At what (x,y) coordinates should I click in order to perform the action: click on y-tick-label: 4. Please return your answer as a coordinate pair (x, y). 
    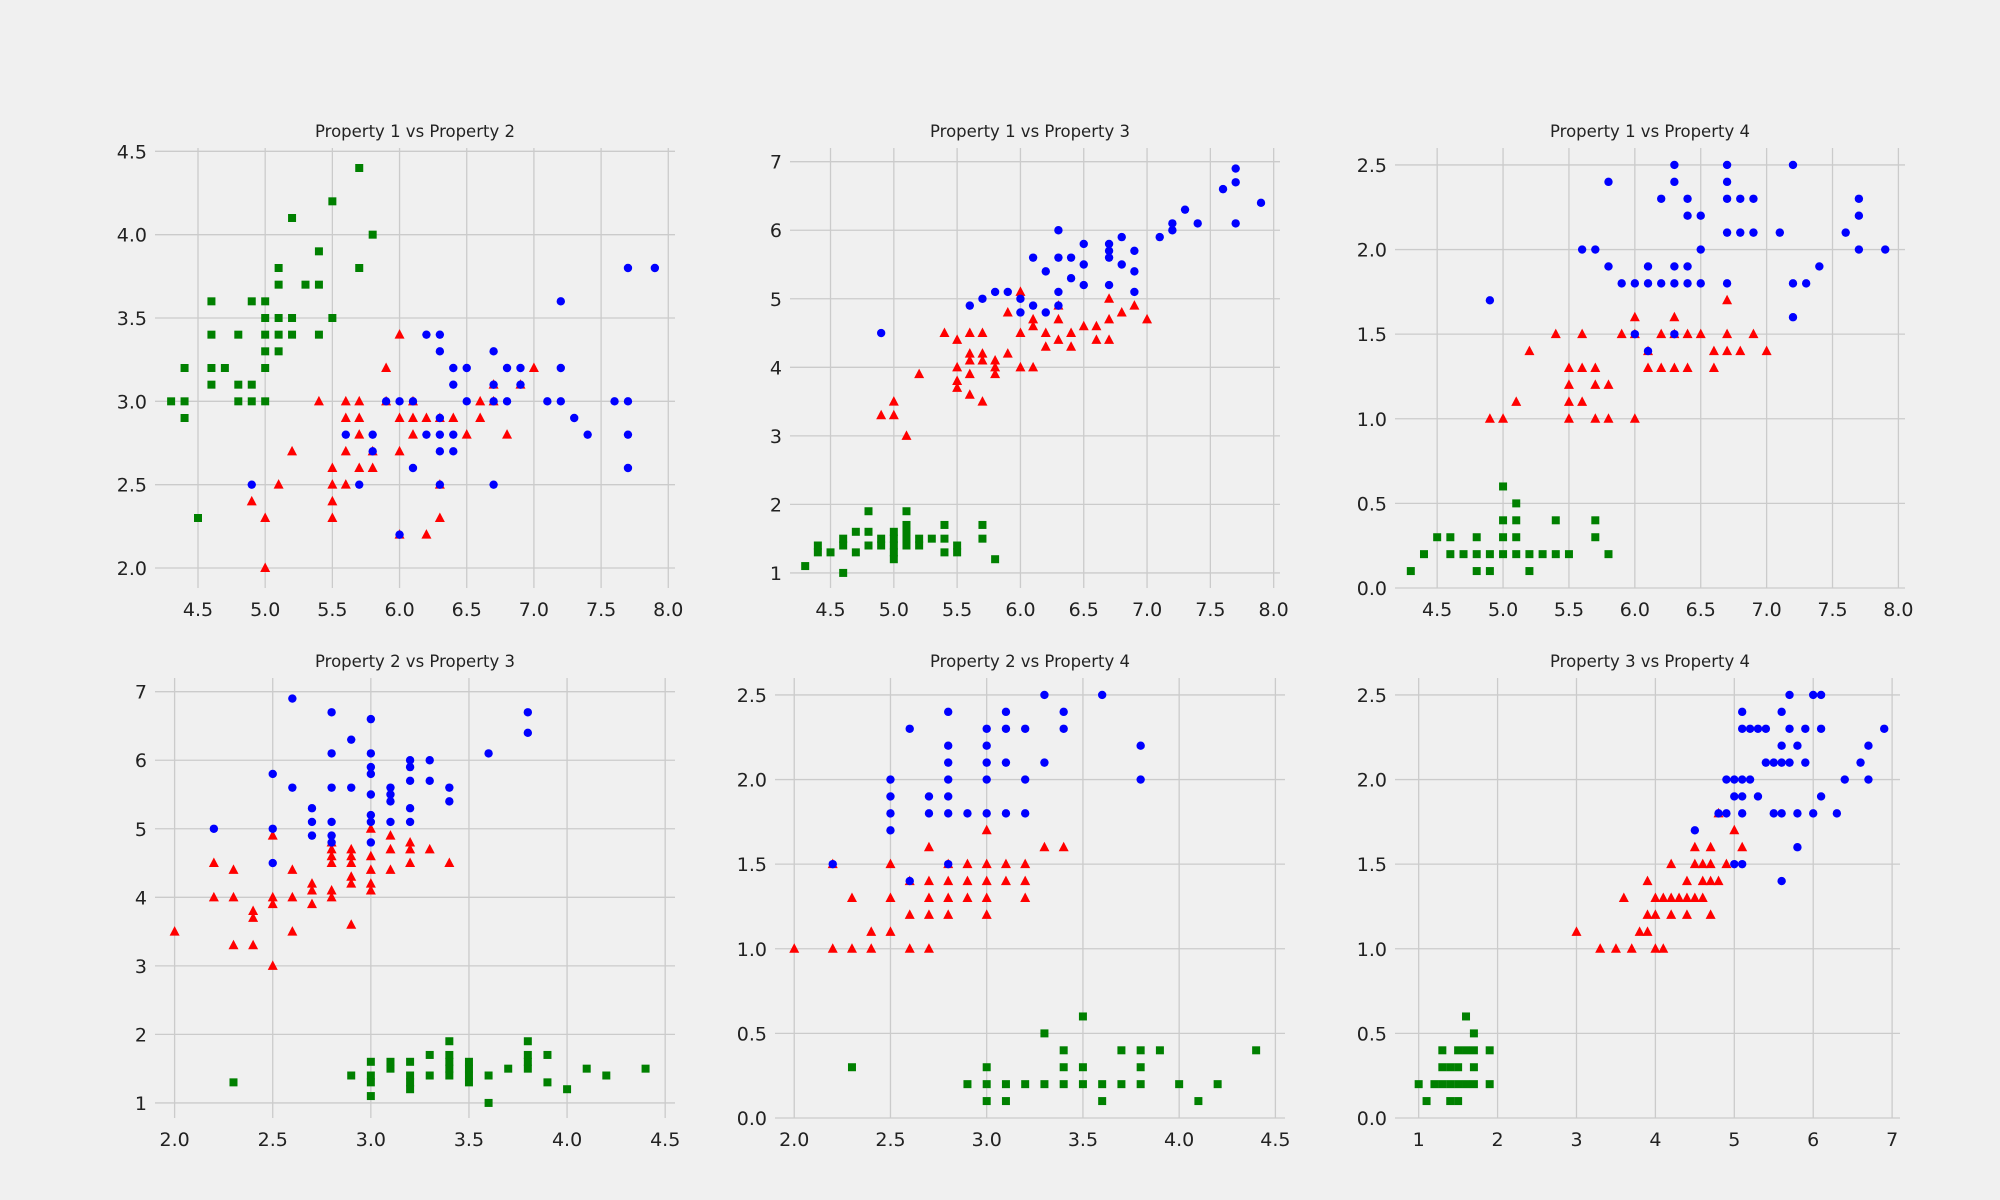
    Looking at the image, I should click on (776, 368).